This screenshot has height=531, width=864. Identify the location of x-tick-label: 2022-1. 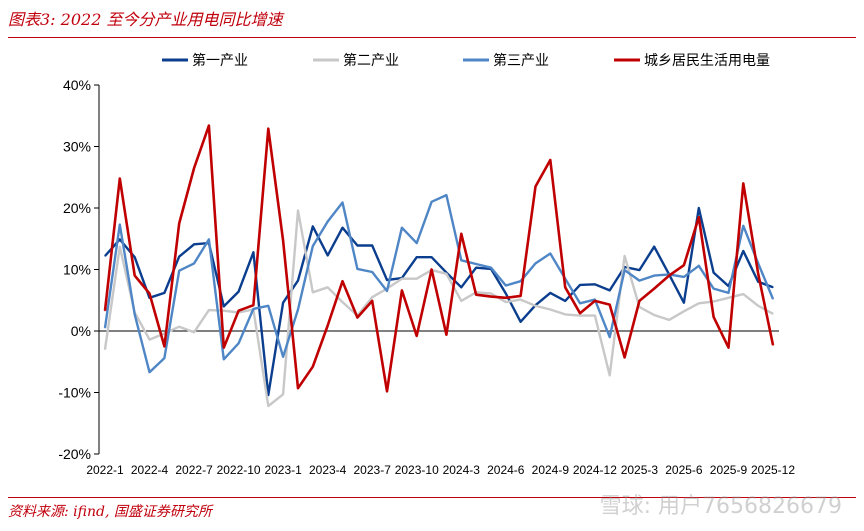
(105, 470).